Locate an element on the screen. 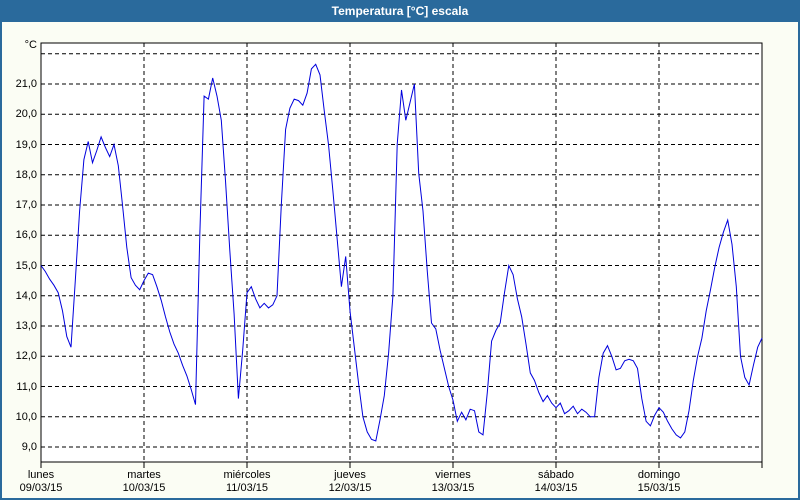  window-title: Temperatura [°C] escala is located at coordinates (400, 11).